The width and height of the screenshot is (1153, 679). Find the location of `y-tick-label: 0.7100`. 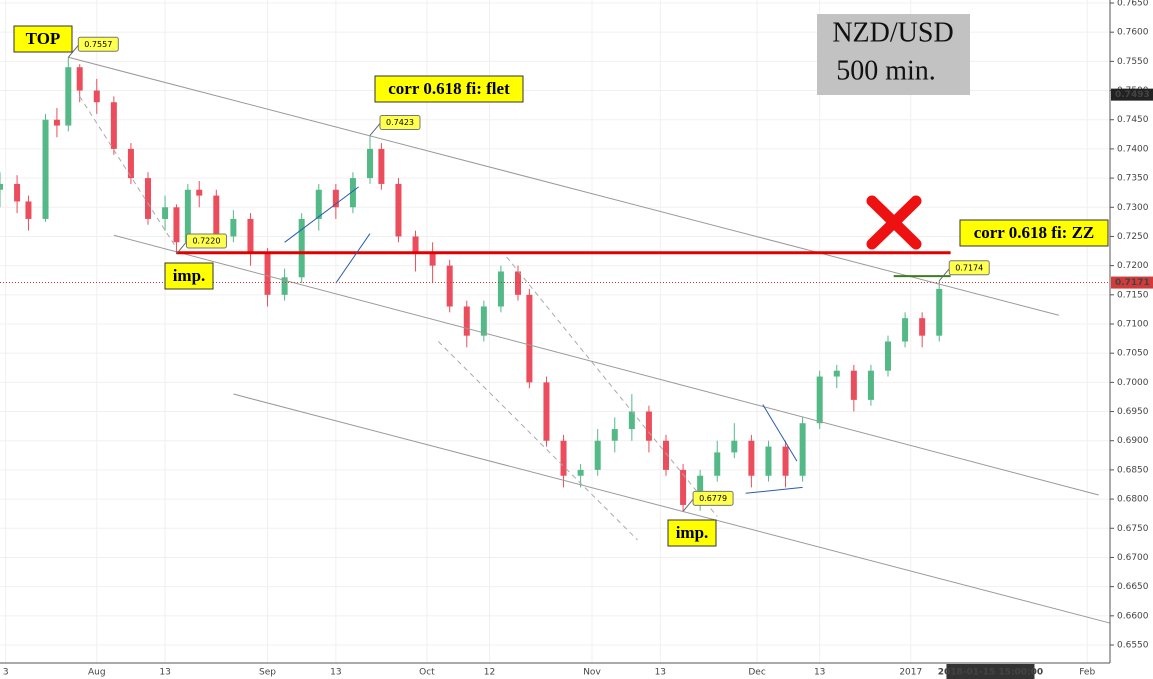

y-tick-label: 0.7100 is located at coordinates (1133, 325).